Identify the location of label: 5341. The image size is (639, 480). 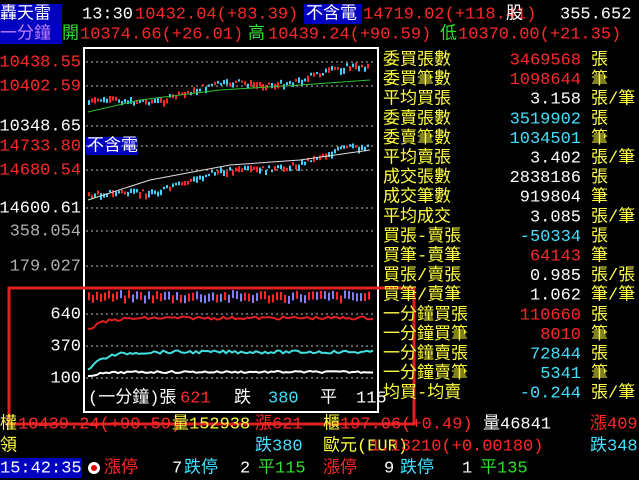
(560, 374).